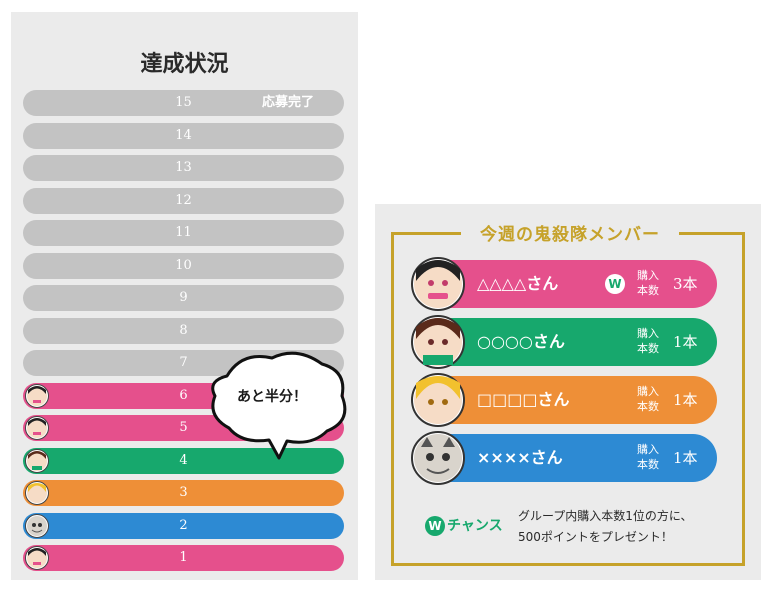  Describe the element at coordinates (570, 235) in the screenshot. I see `members-title: 今週の鬼殺隊メンバー` at that location.